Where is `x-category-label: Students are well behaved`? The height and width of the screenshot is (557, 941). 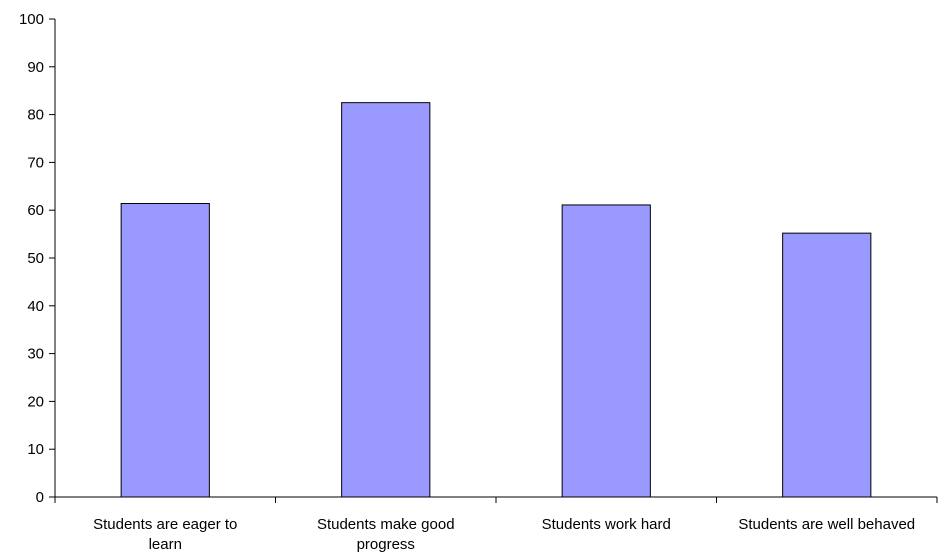 x-category-label: Students are well behaved is located at coordinates (826, 524).